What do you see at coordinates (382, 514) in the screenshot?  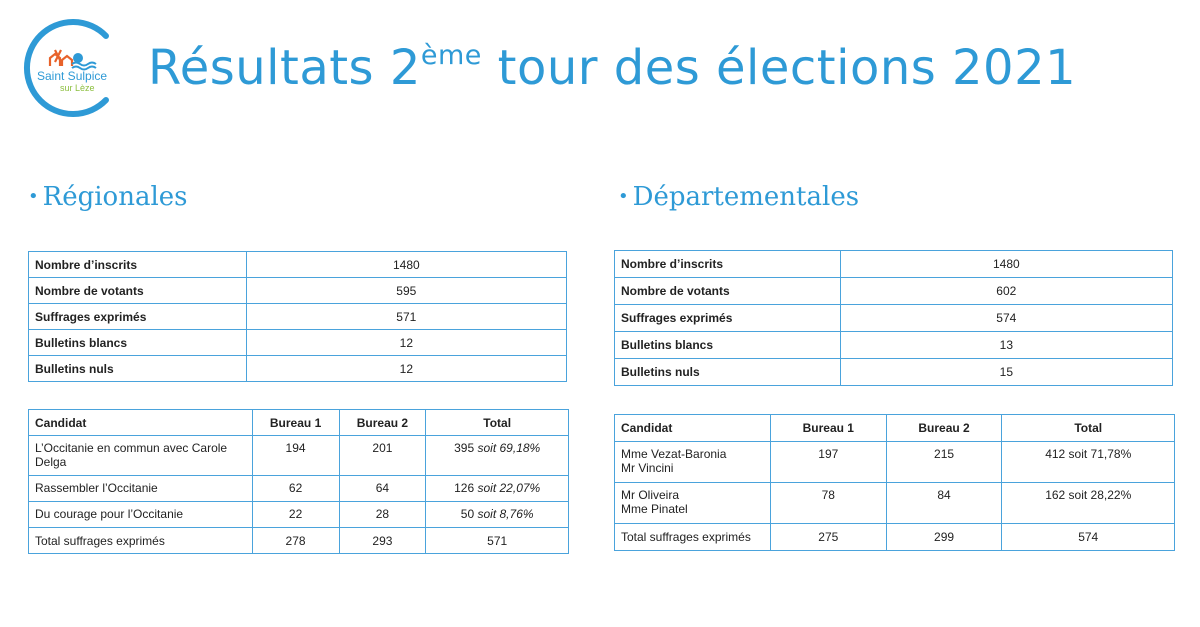 I see `bureau2-value: 28` at bounding box center [382, 514].